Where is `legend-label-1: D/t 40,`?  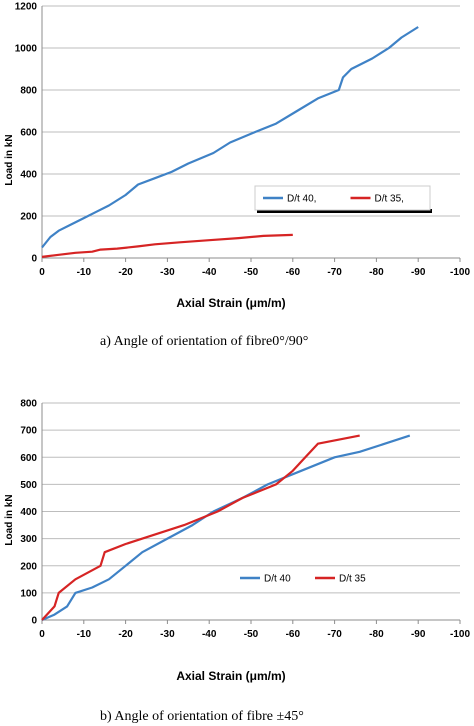
legend-label-1: D/t 40, is located at coordinates (301, 199).